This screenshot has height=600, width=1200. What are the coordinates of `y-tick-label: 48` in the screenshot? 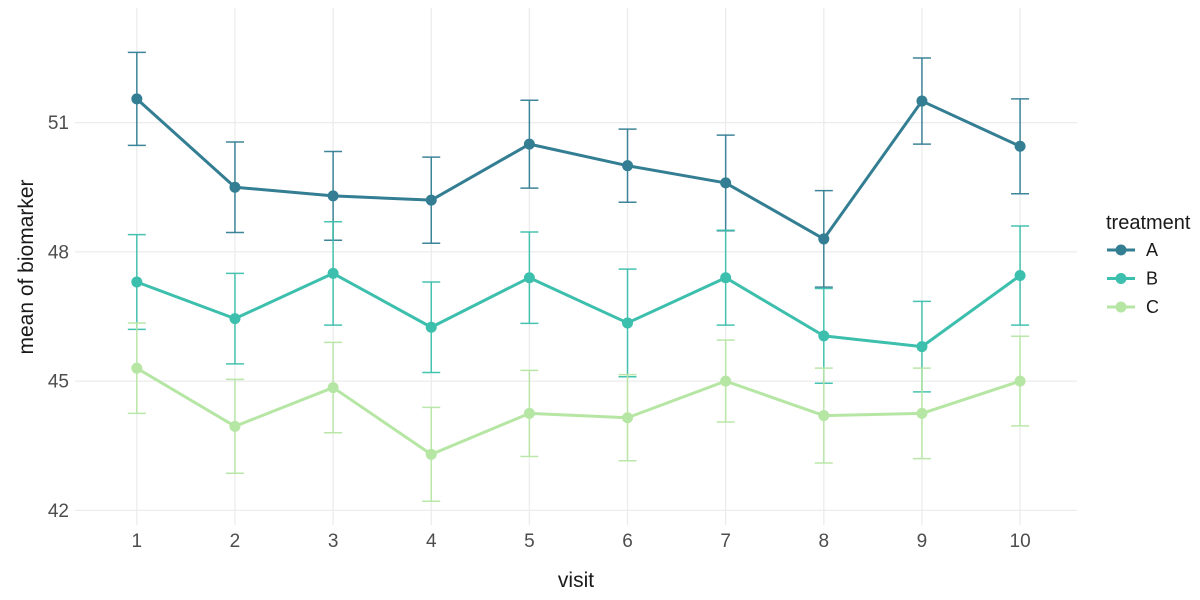 It's located at (58, 252).